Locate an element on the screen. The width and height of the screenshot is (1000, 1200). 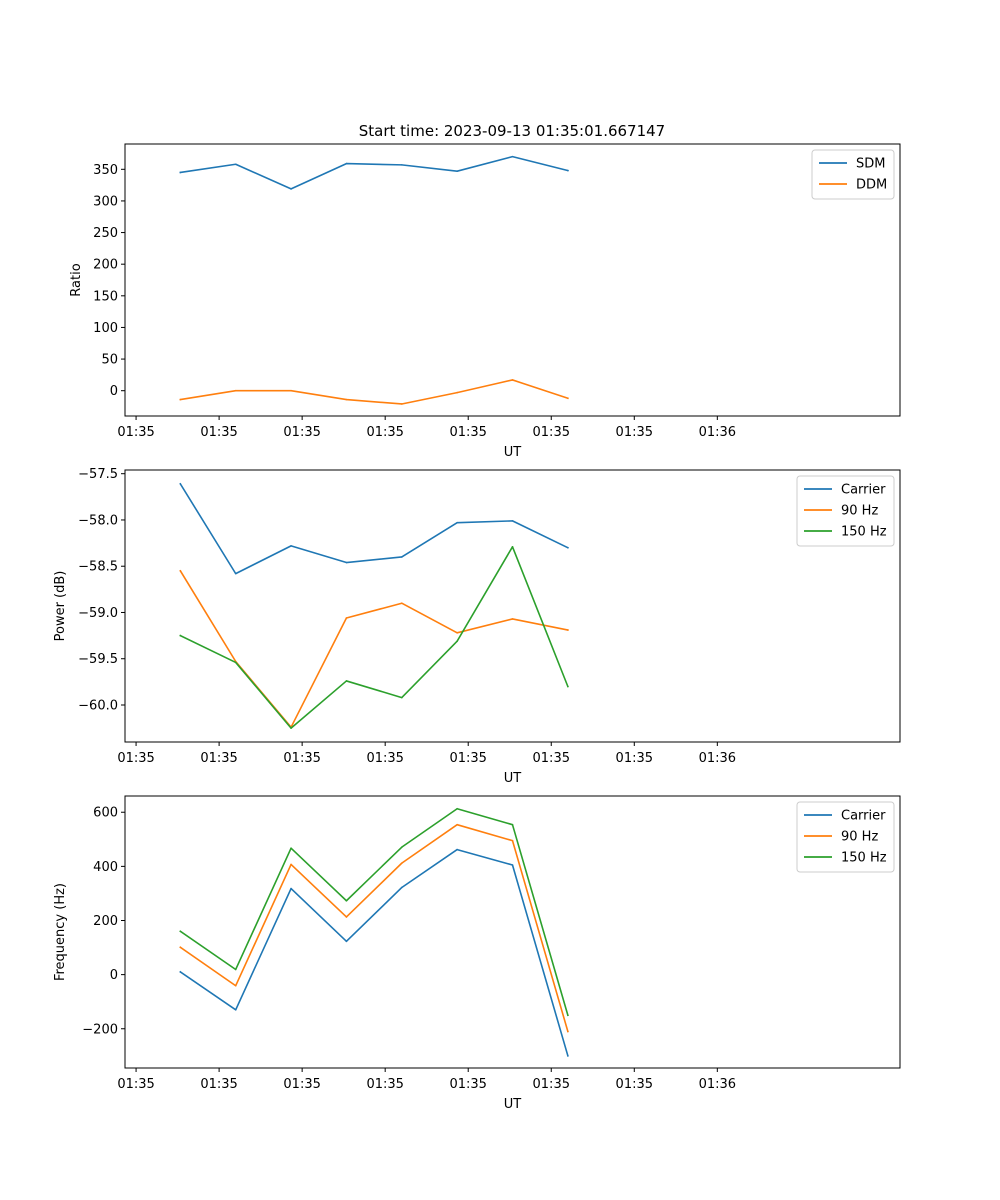
series-line-sdm is located at coordinates (374, 172).